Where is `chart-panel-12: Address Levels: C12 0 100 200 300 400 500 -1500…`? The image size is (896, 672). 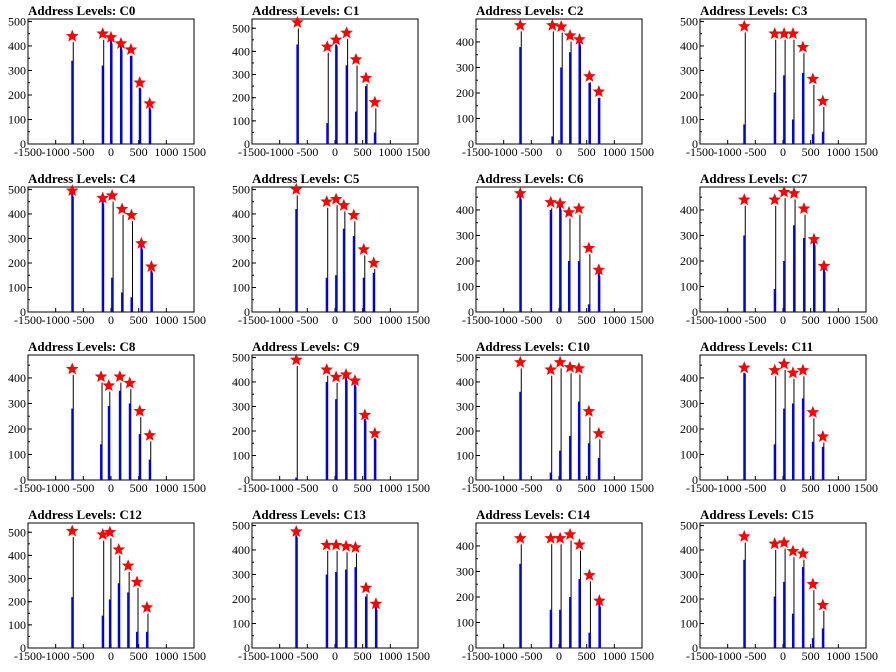 chart-panel-12: Address Levels: C12 0 100 200 300 400 500 -1500… is located at coordinates (112, 588).